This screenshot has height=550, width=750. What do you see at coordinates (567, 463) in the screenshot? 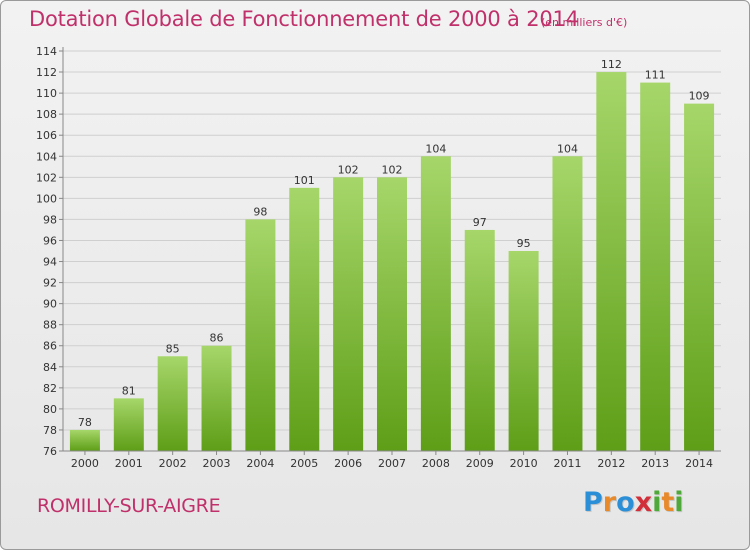
I see `x-tick-label-2011: 2011` at bounding box center [567, 463].